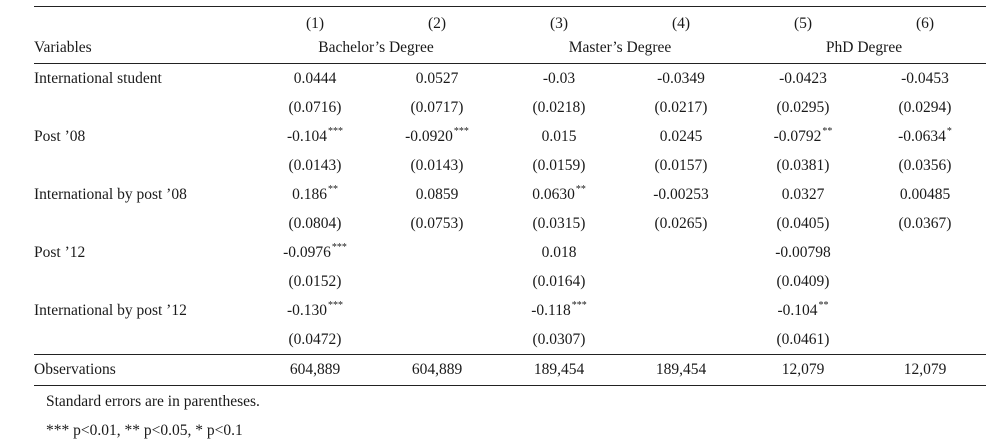 This screenshot has width=1002, height=443. I want to click on coef-cell: -0.0976***, so click(315, 252).